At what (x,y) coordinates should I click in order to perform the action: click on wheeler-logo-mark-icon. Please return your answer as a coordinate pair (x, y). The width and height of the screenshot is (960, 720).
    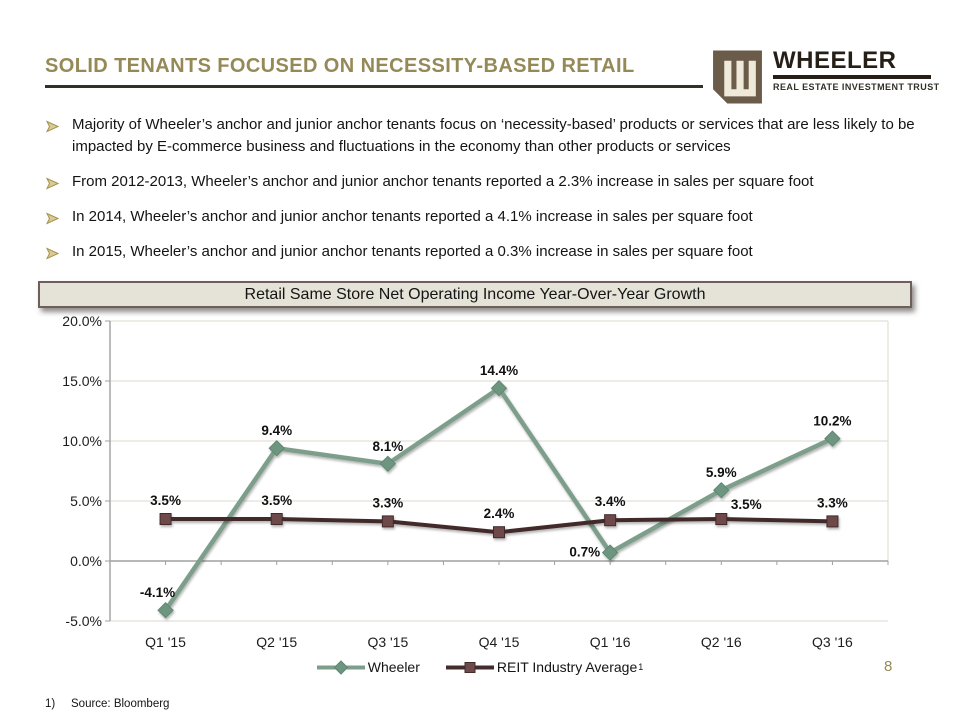
    Looking at the image, I should click on (737, 77).